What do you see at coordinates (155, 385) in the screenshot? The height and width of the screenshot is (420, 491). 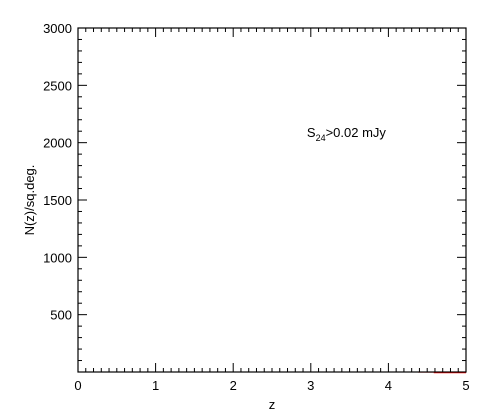 I see `x-tick-label: 1` at bounding box center [155, 385].